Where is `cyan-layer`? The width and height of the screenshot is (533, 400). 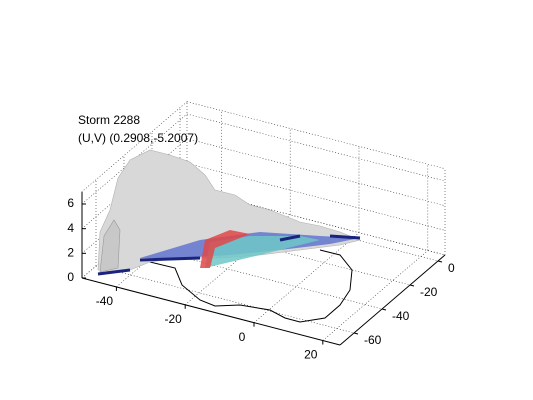 cyan-layer is located at coordinates (262, 252).